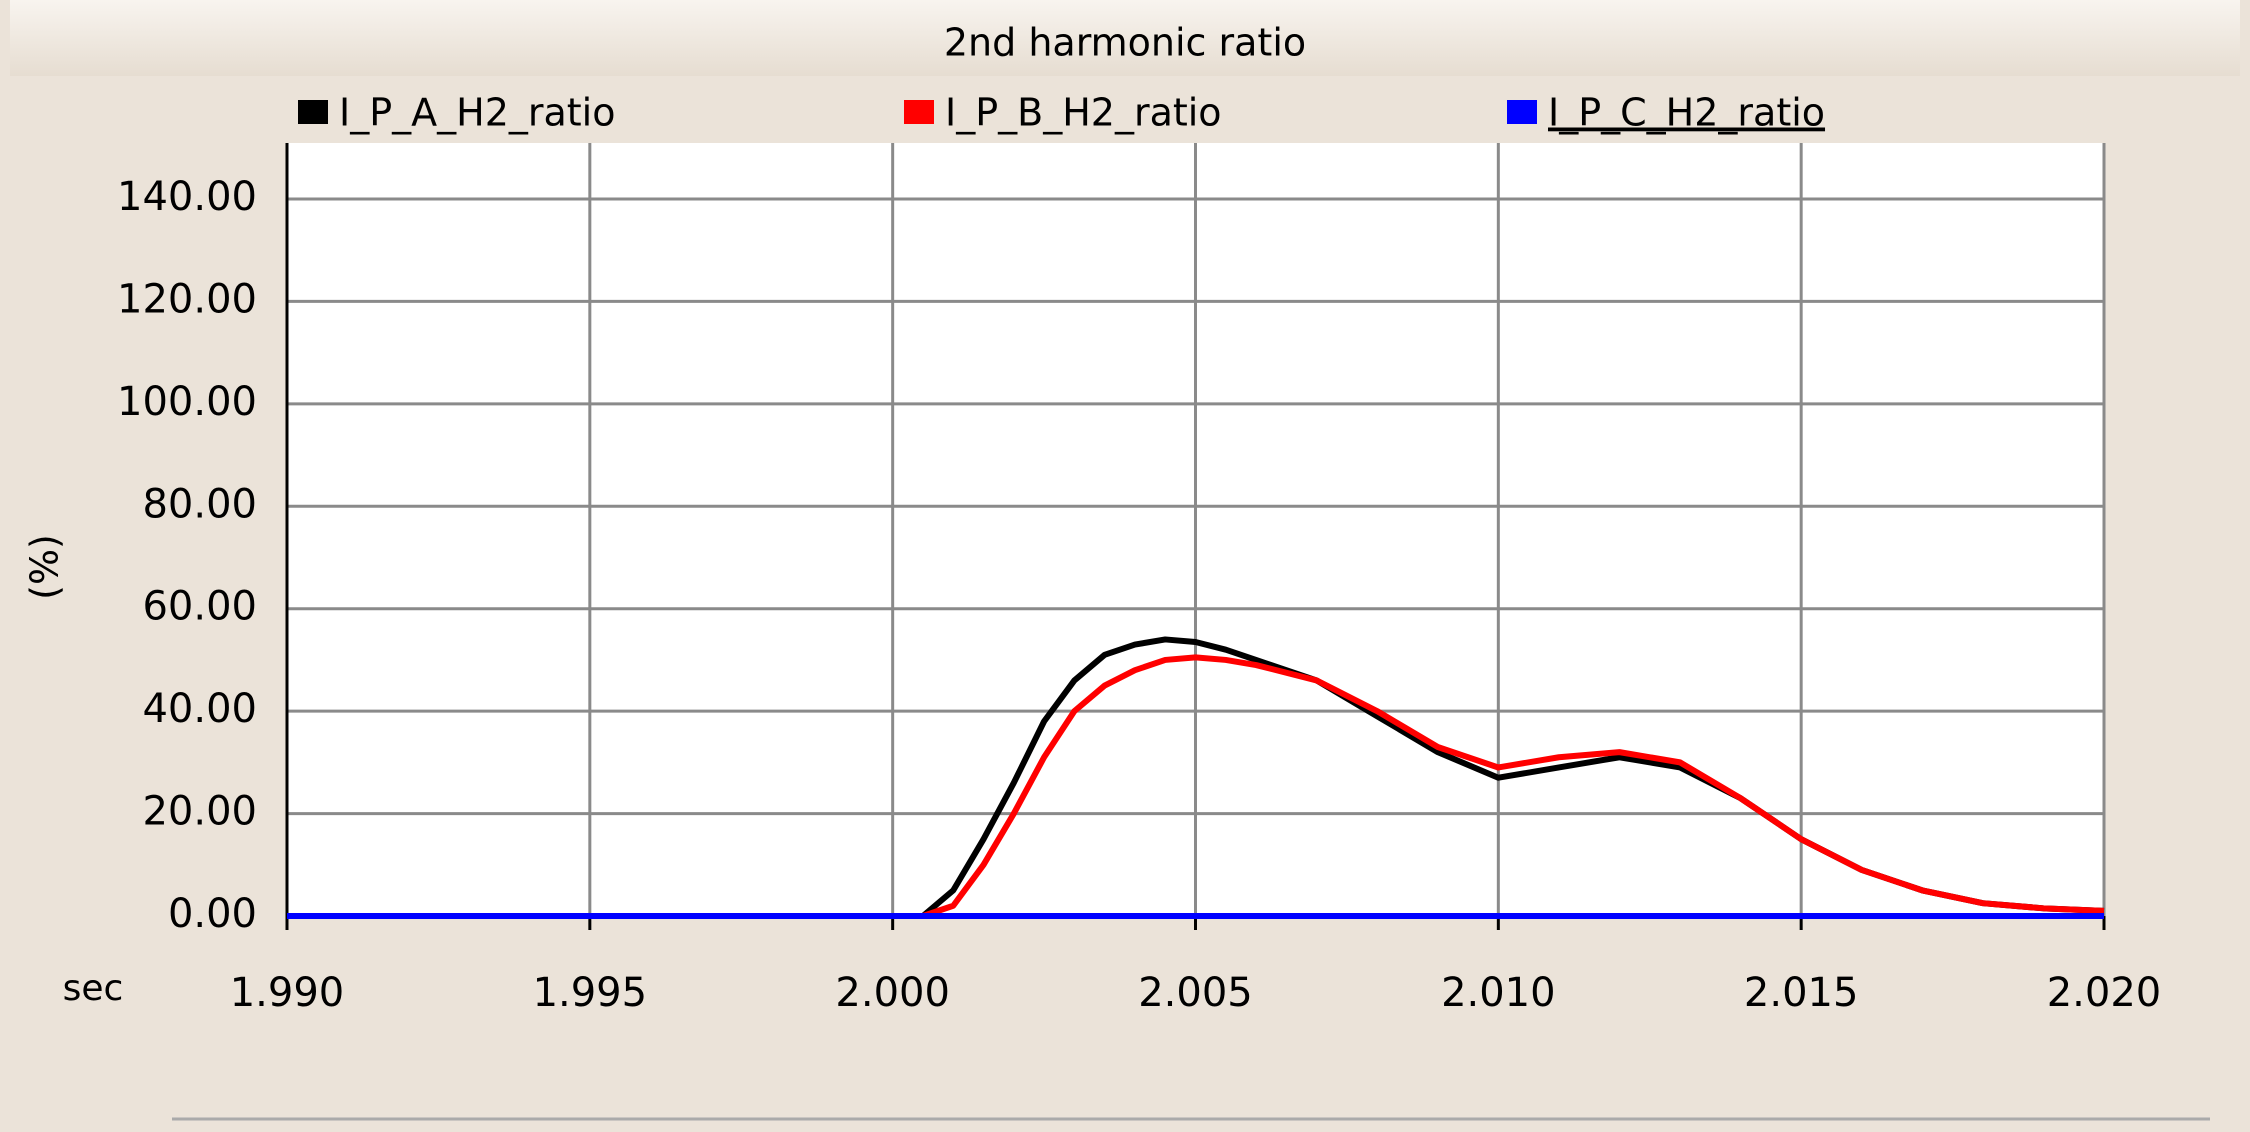 The image size is (2250, 1132). Describe the element at coordinates (187, 197) in the screenshot. I see `y-tick-label: 140.00` at that location.